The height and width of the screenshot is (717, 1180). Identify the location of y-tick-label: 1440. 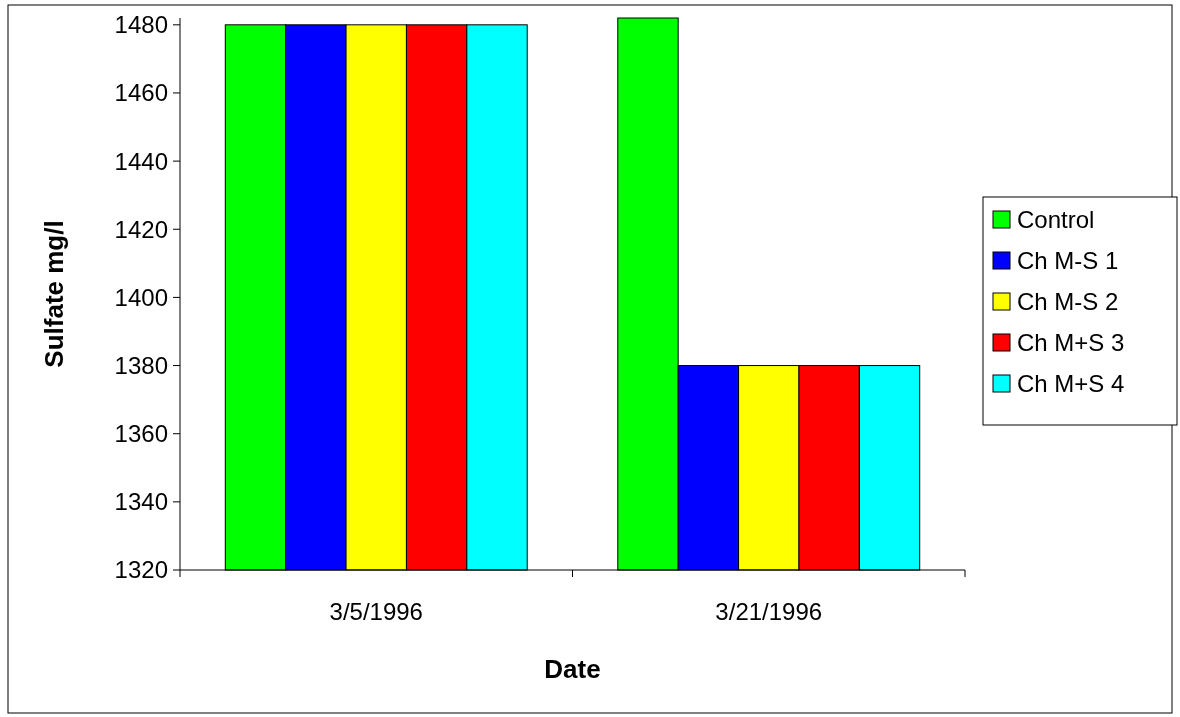
(141, 161).